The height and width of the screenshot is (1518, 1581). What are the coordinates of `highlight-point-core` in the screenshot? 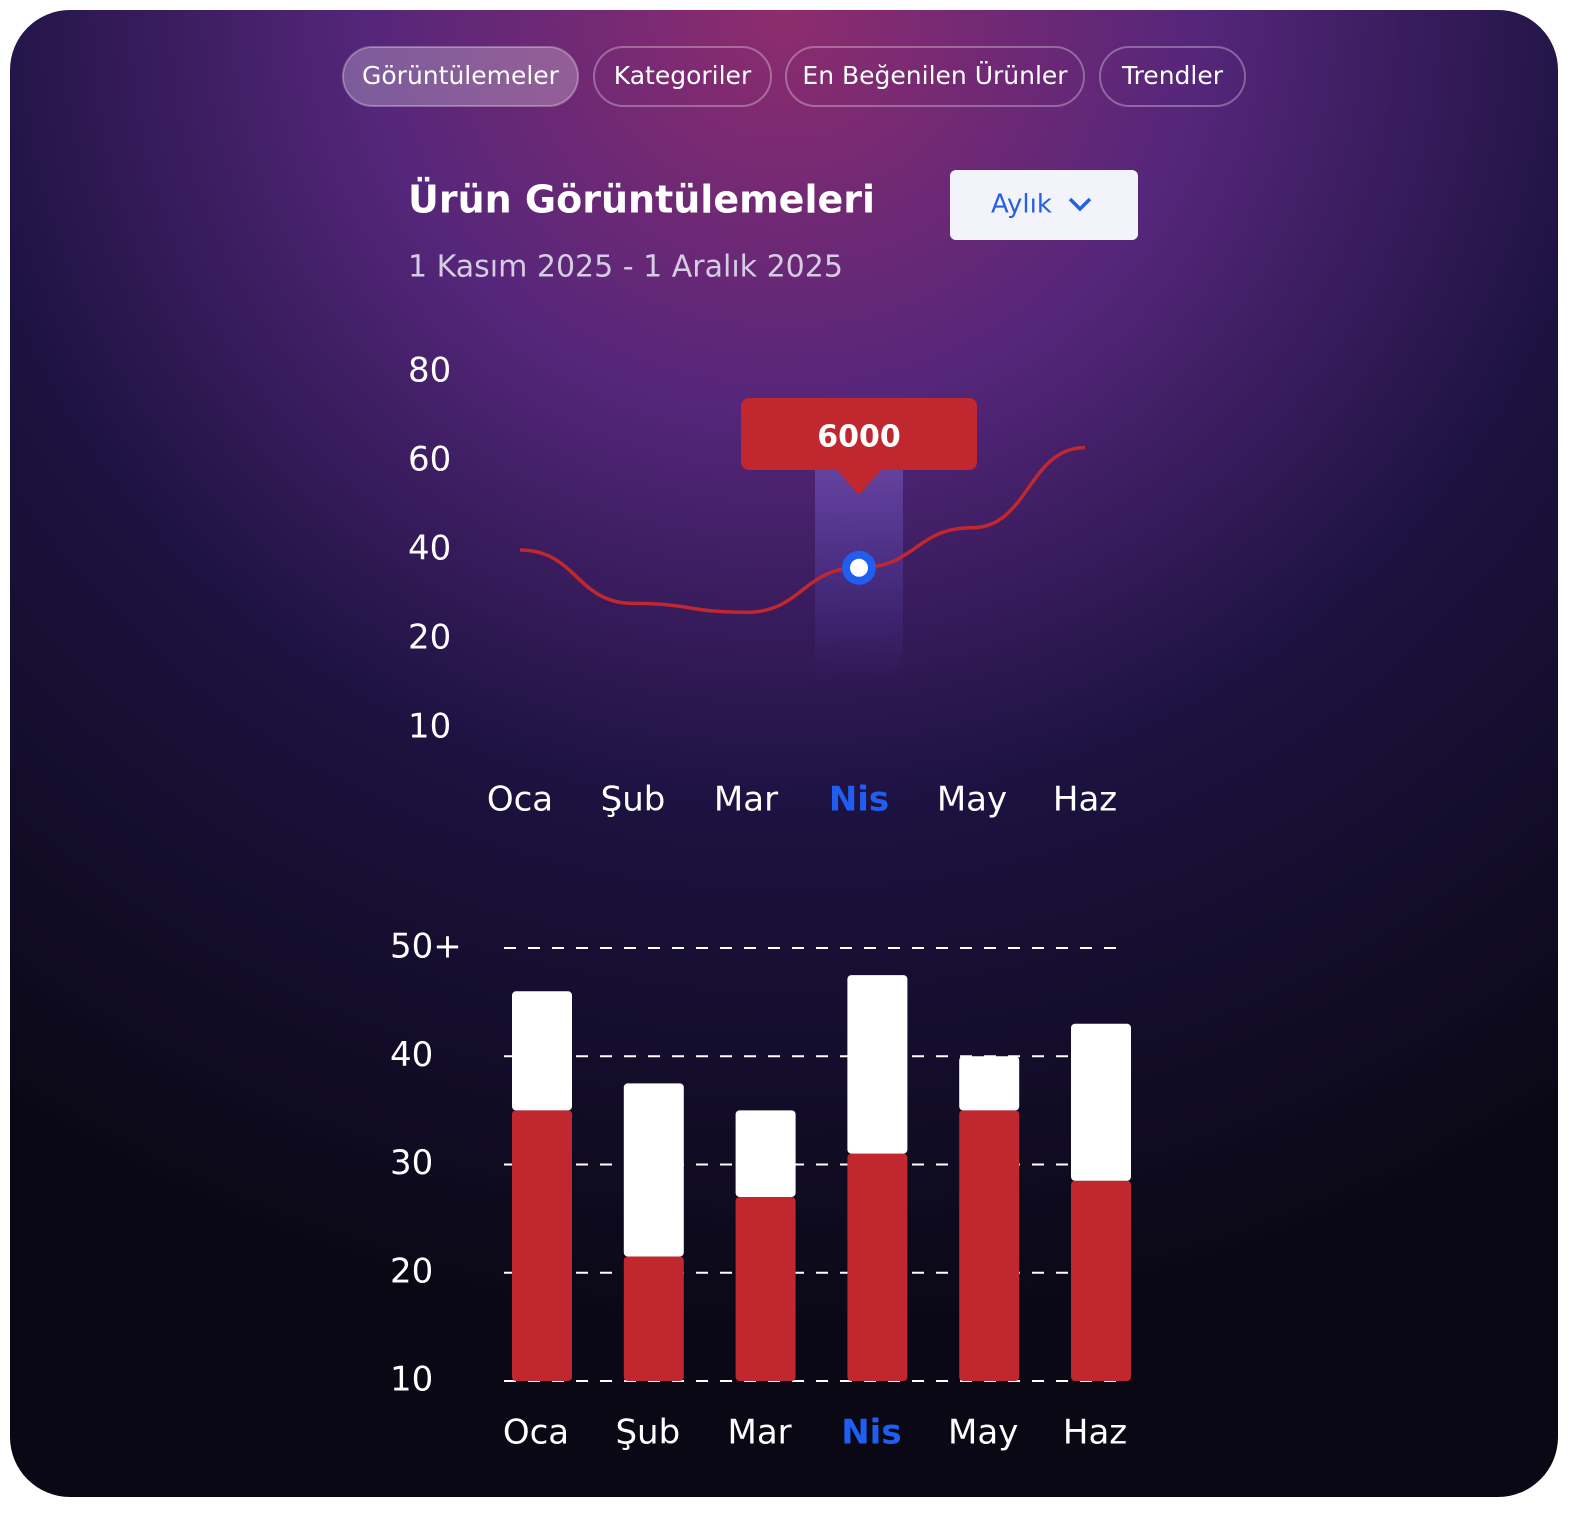 It's located at (859, 567).